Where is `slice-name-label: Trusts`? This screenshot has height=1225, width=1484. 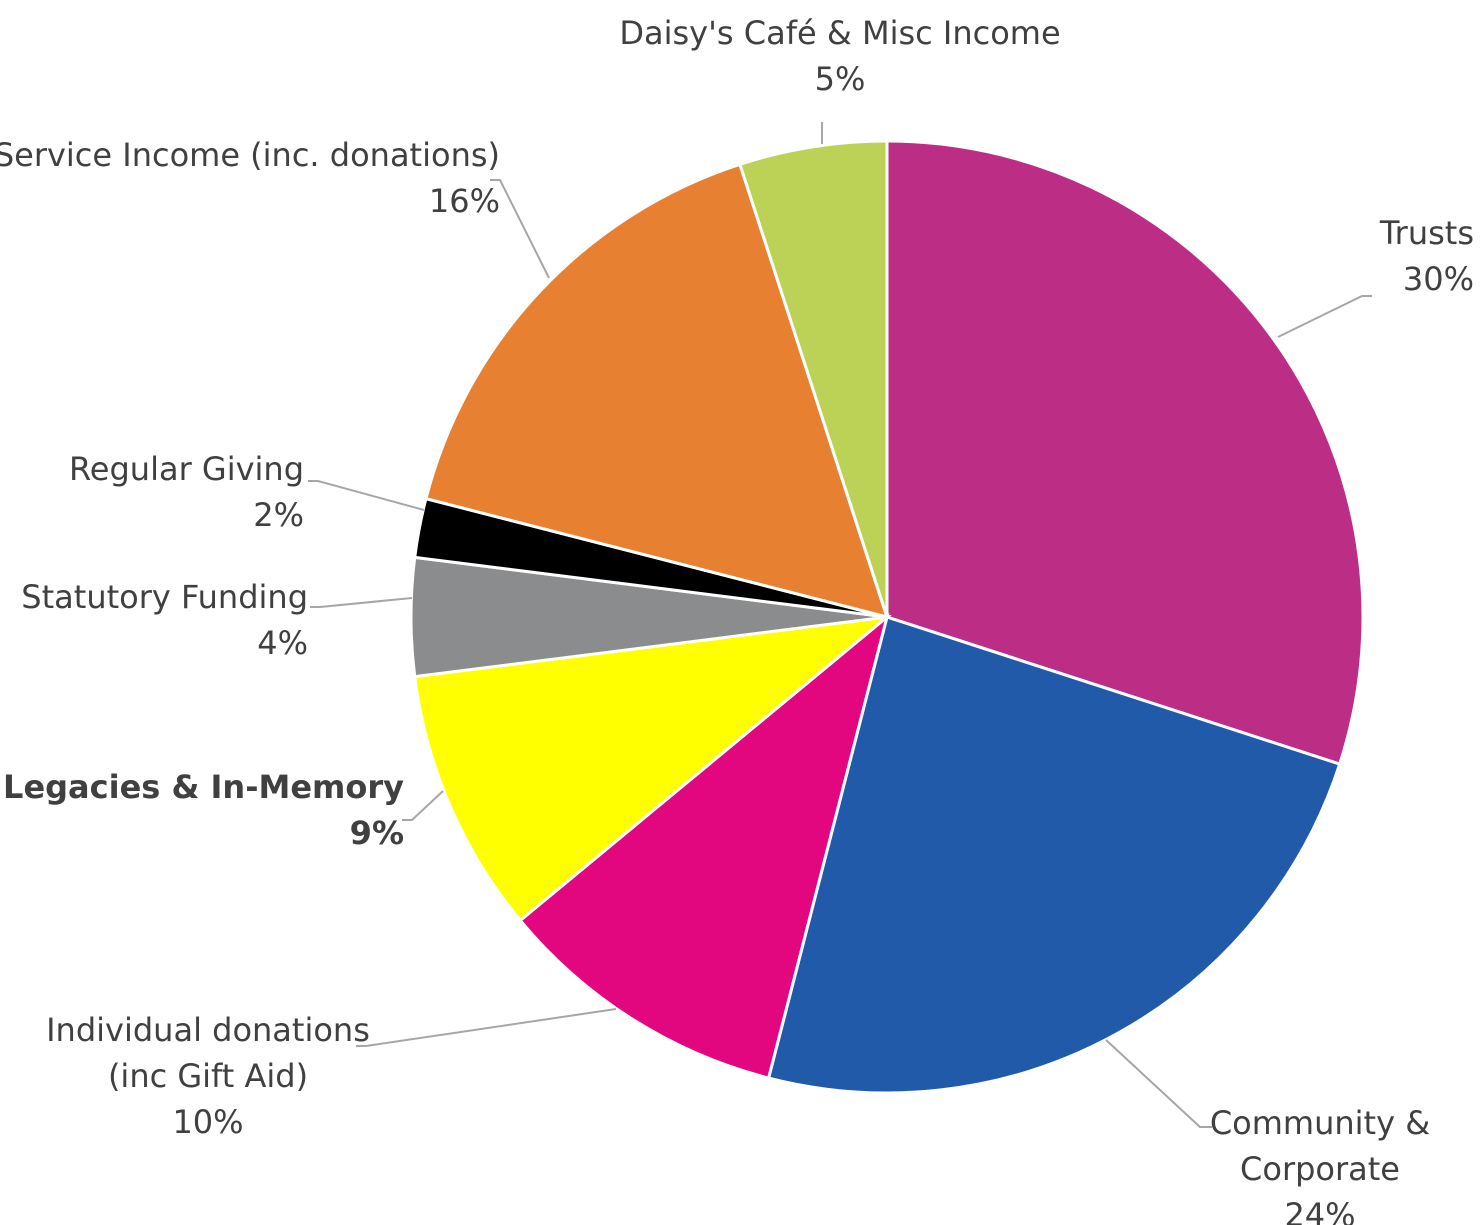
slice-name-label: Trusts is located at coordinates (1426, 233).